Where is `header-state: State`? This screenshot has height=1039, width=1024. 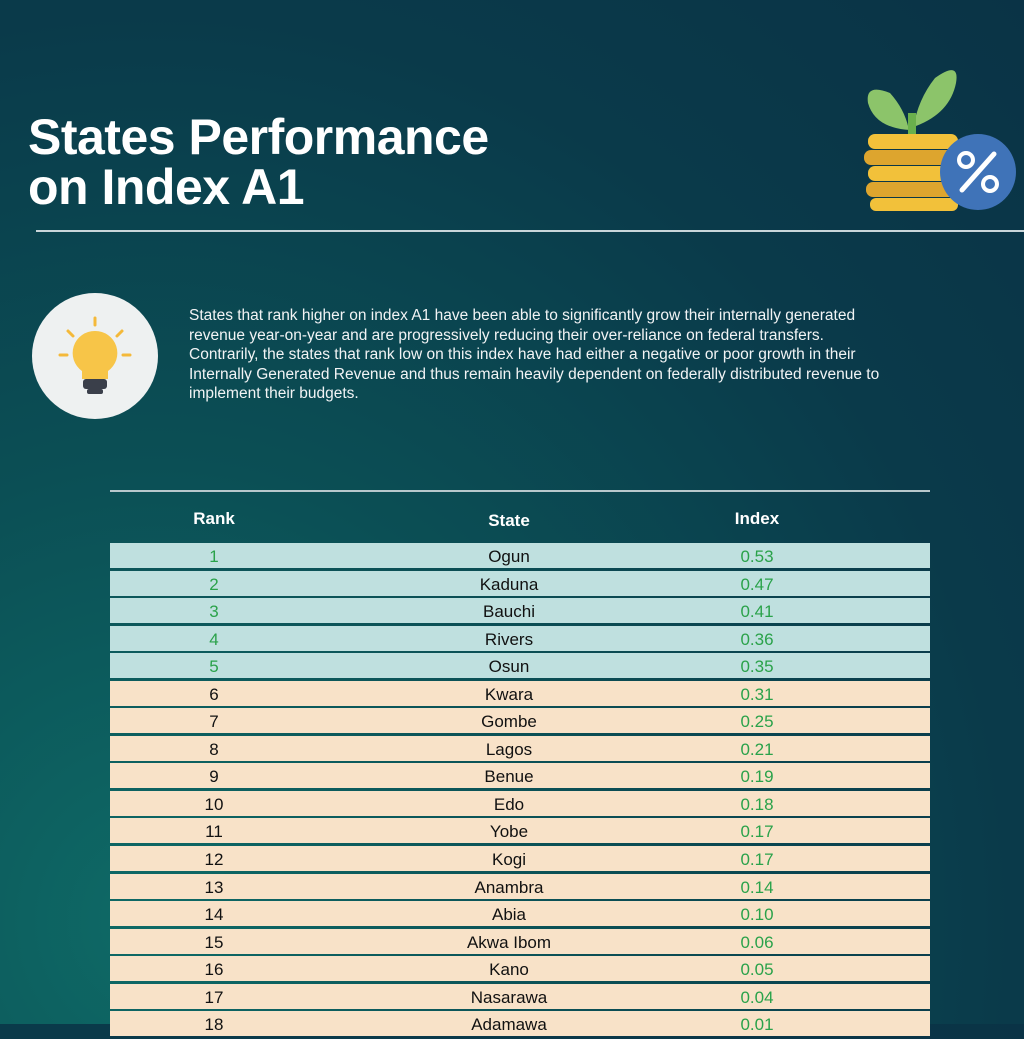 header-state: State is located at coordinates (509, 520).